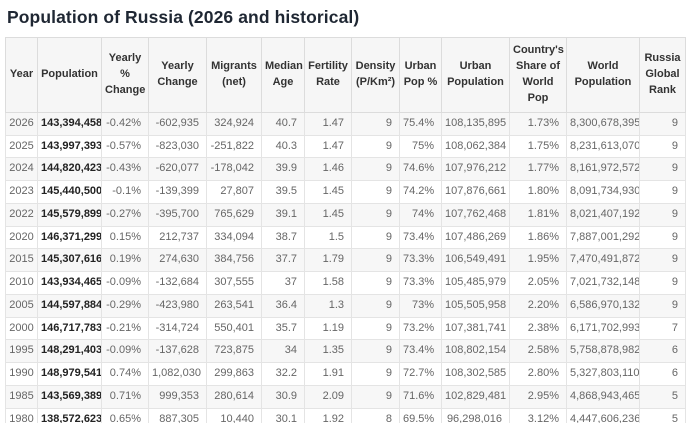 This screenshot has height=423, width=690. Describe the element at coordinates (21, 305) in the screenshot. I see `cell-year: 2005` at that location.